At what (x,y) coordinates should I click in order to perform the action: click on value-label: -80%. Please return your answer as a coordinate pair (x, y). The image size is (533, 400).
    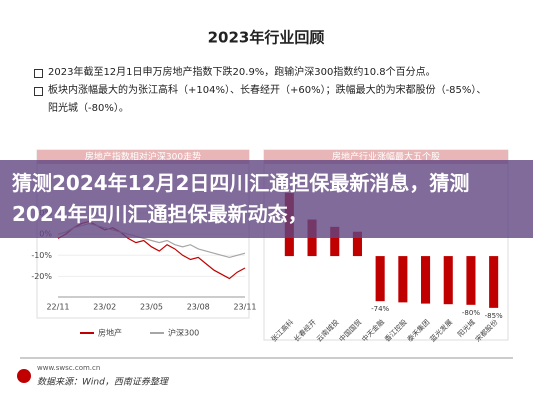
    Looking at the image, I should click on (471, 313).